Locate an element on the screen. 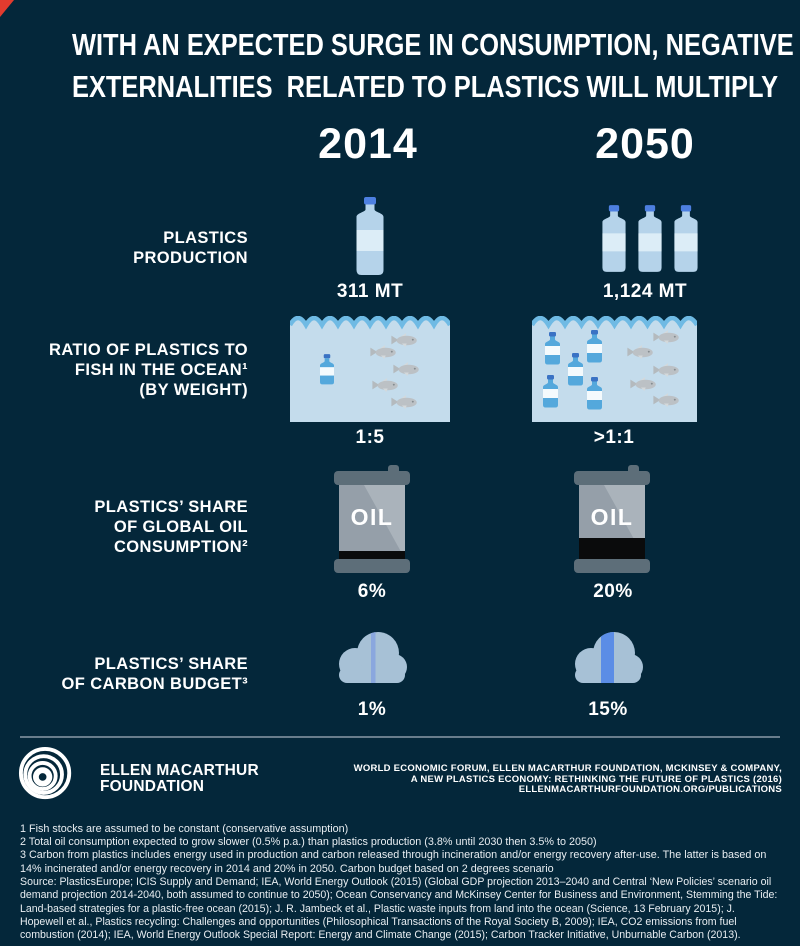 This screenshot has width=800, height=946. value-production-2050: 1,124 MT is located at coordinates (645, 291).